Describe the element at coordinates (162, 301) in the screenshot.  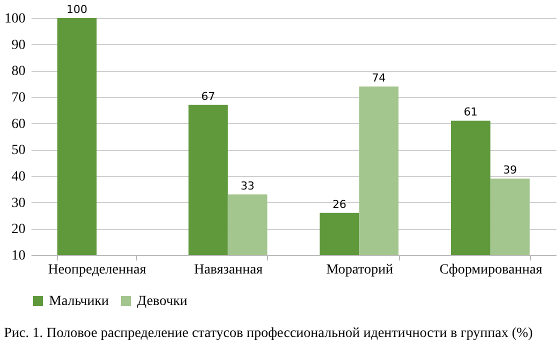
I see `legend-label: Девочки` at that location.